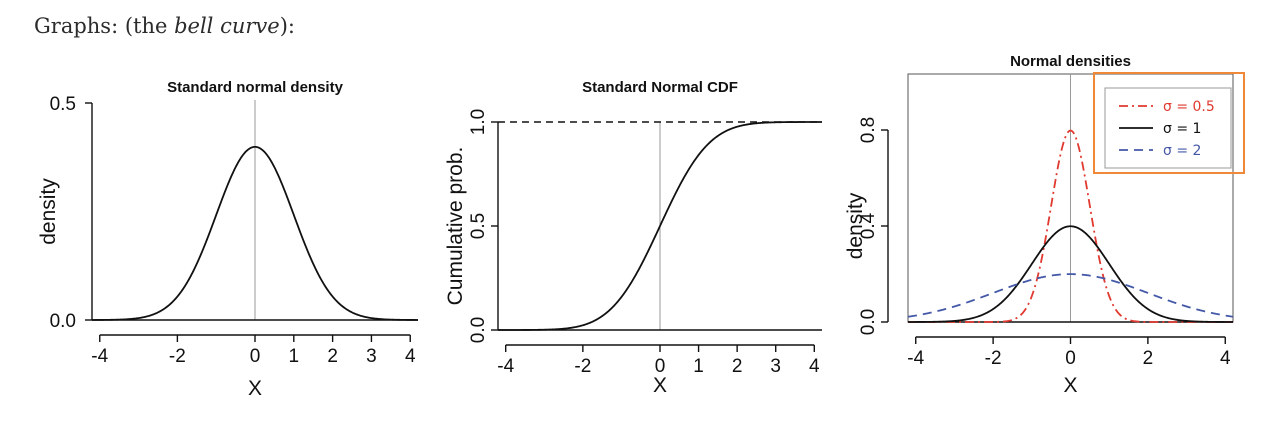 This screenshot has width=1268, height=424. What do you see at coordinates (255, 87) in the screenshot?
I see `chart-title: Standard normal density` at bounding box center [255, 87].